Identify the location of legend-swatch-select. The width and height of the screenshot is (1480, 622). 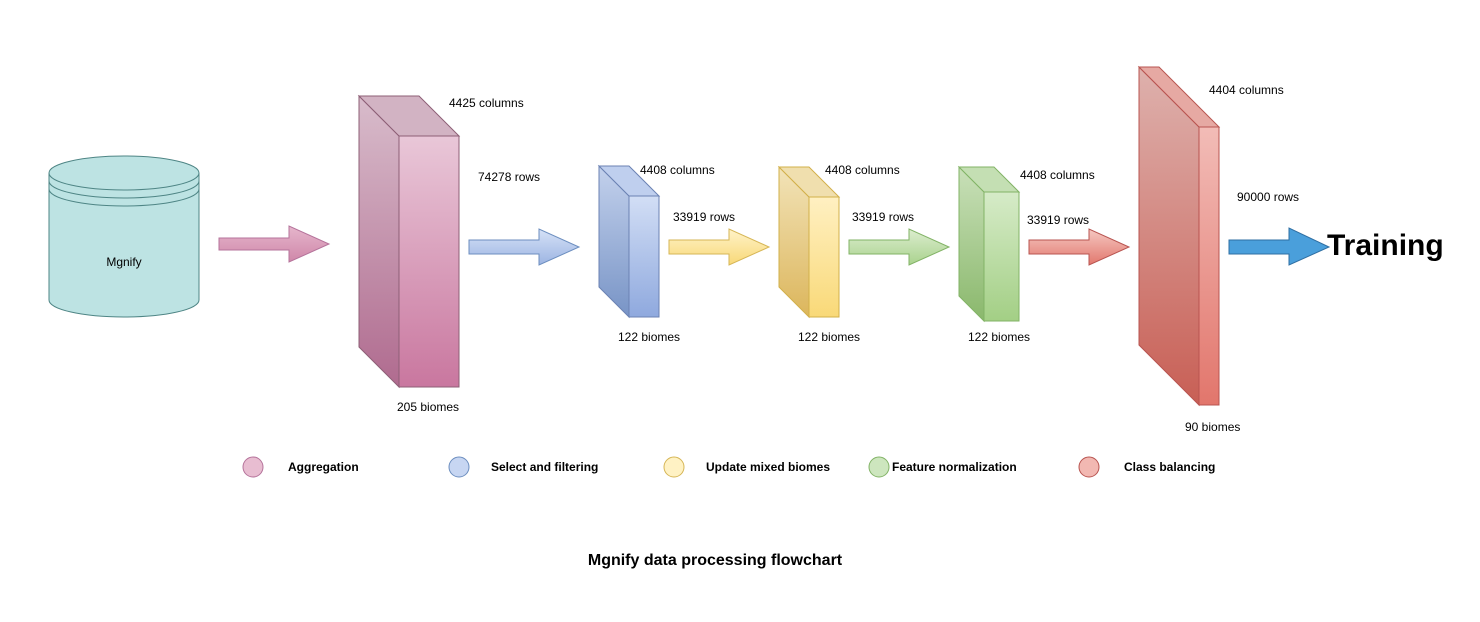
(459, 467).